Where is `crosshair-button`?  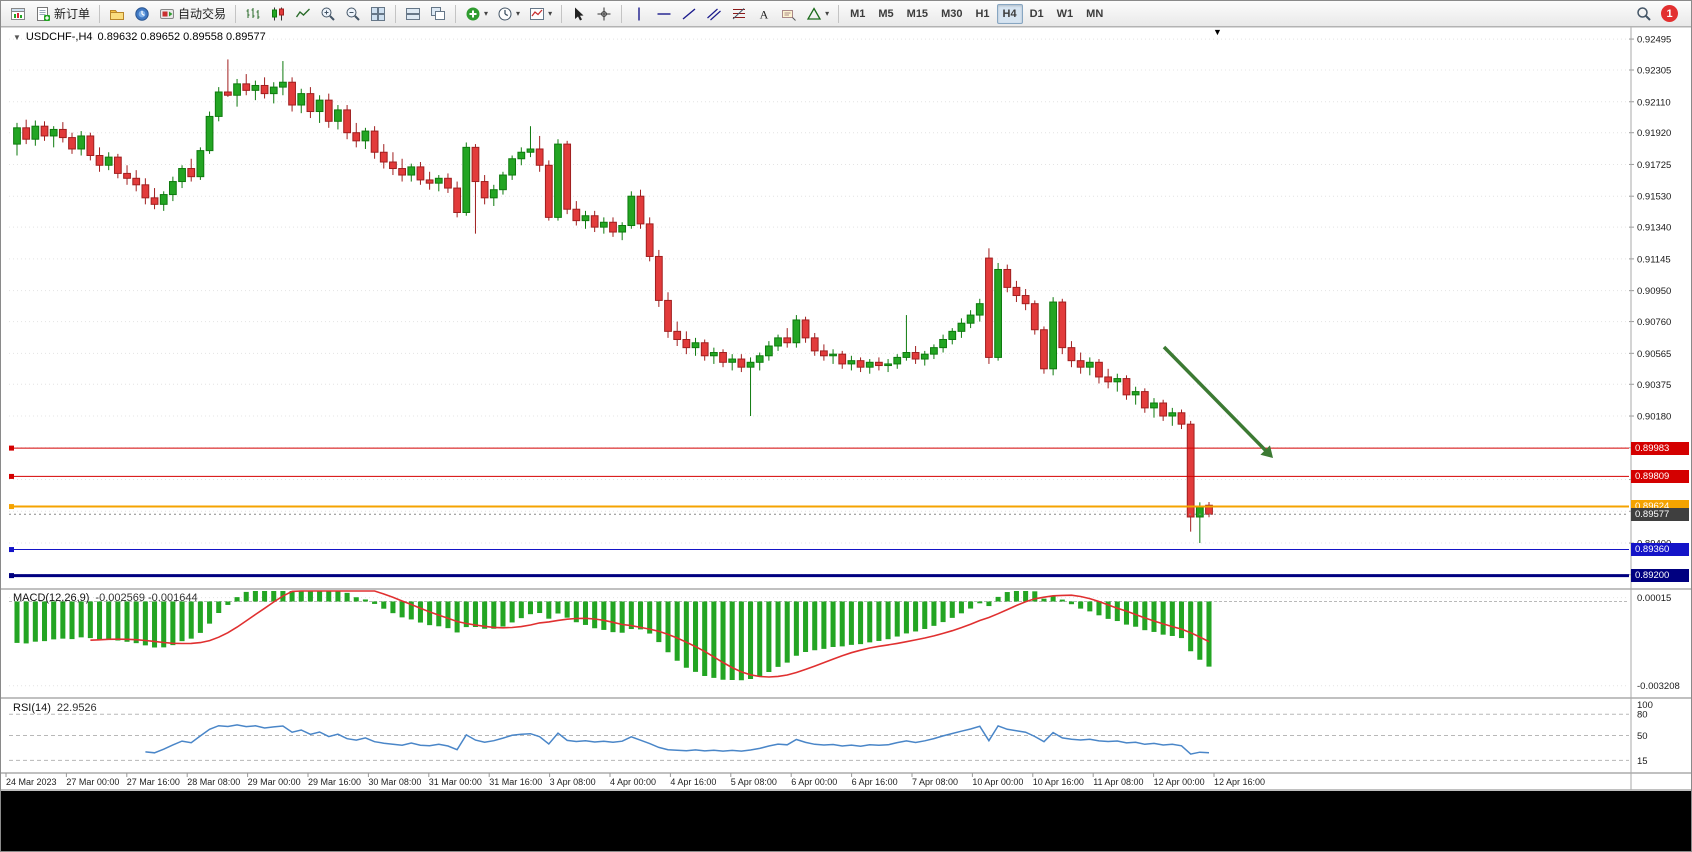
crosshair-button is located at coordinates (604, 14).